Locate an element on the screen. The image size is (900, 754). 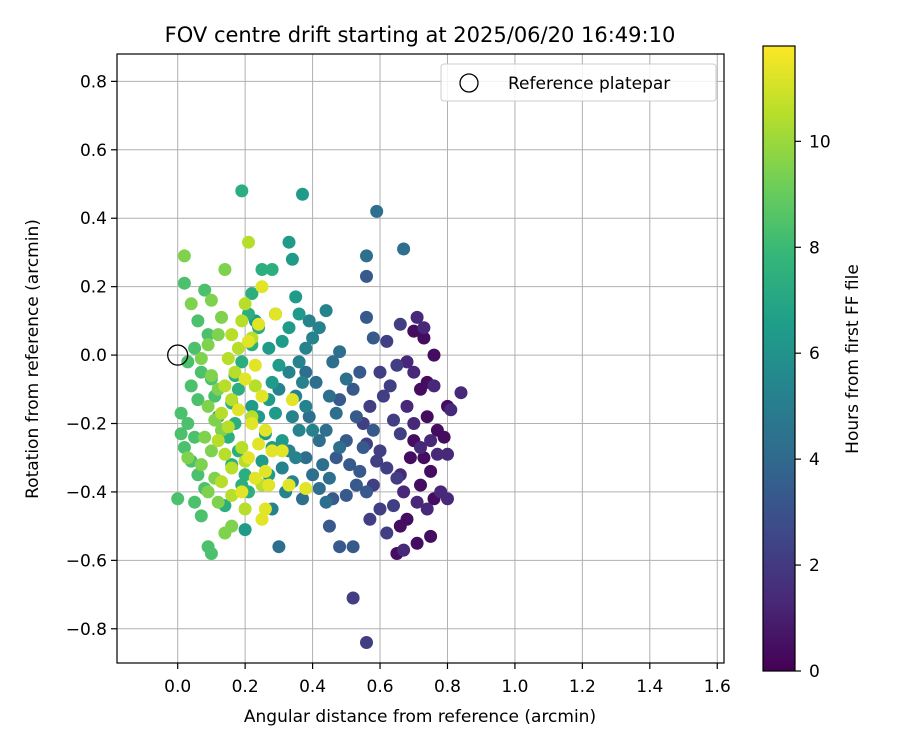
x-tick-label: 0.4 is located at coordinates (312, 687).